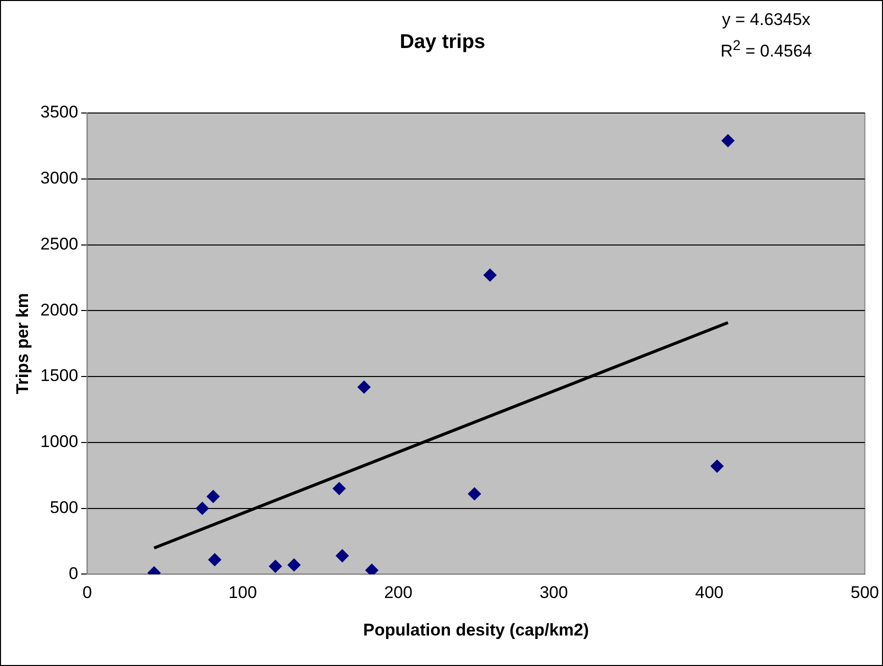 The width and height of the screenshot is (883, 666). What do you see at coordinates (22, 343) in the screenshot?
I see `y-axis-title: Trips per km` at bounding box center [22, 343].